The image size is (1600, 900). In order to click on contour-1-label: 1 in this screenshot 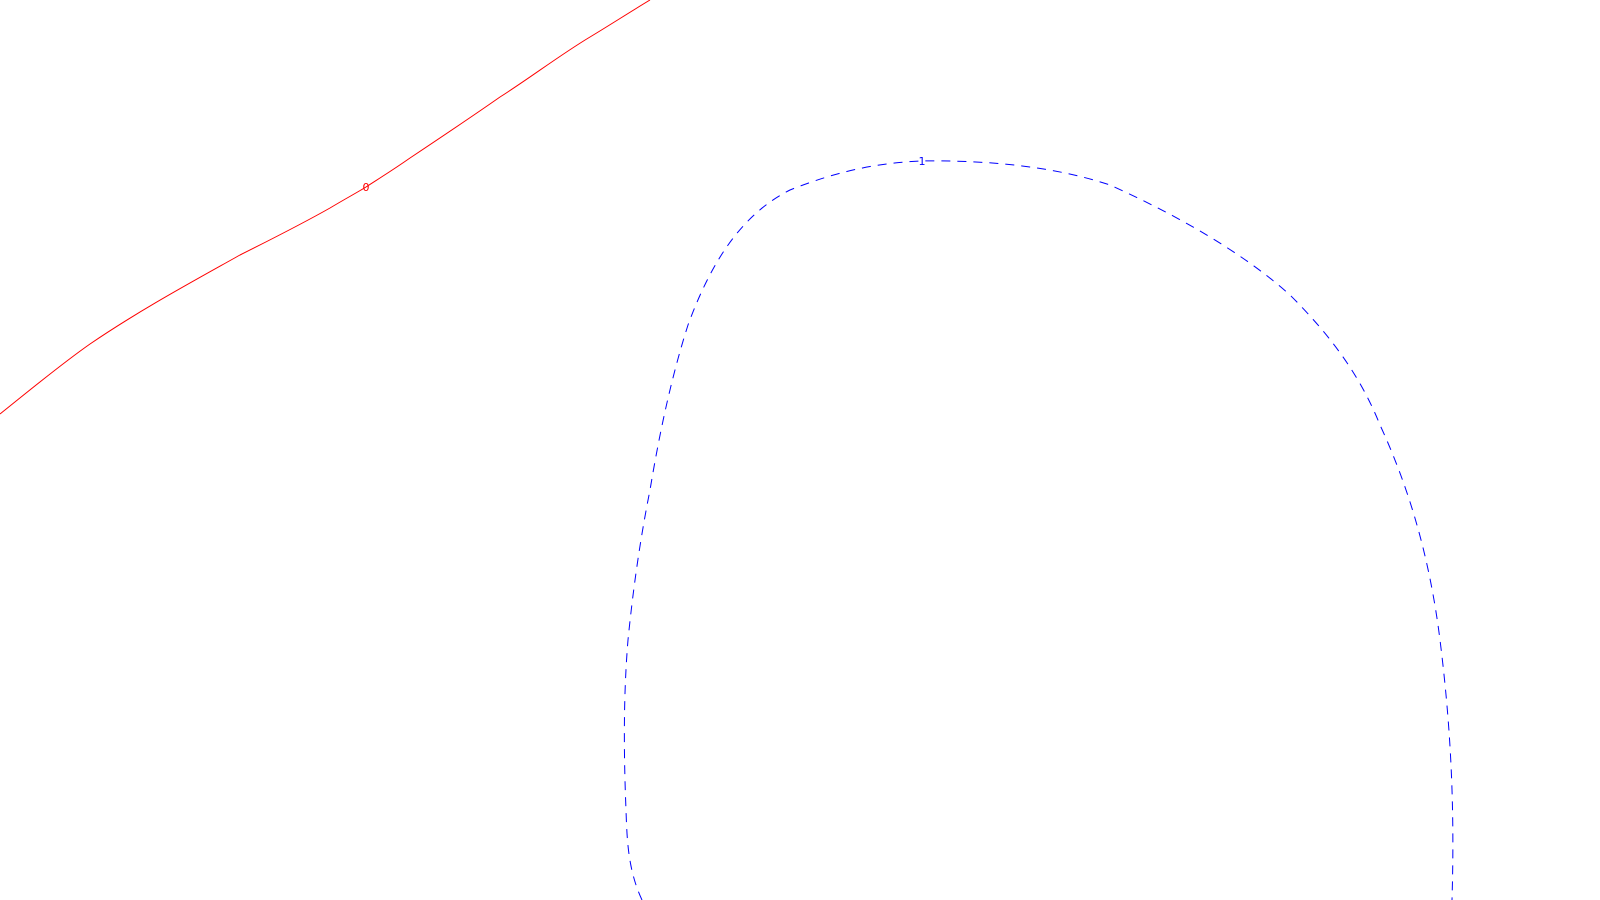, I will do `click(922, 161)`.